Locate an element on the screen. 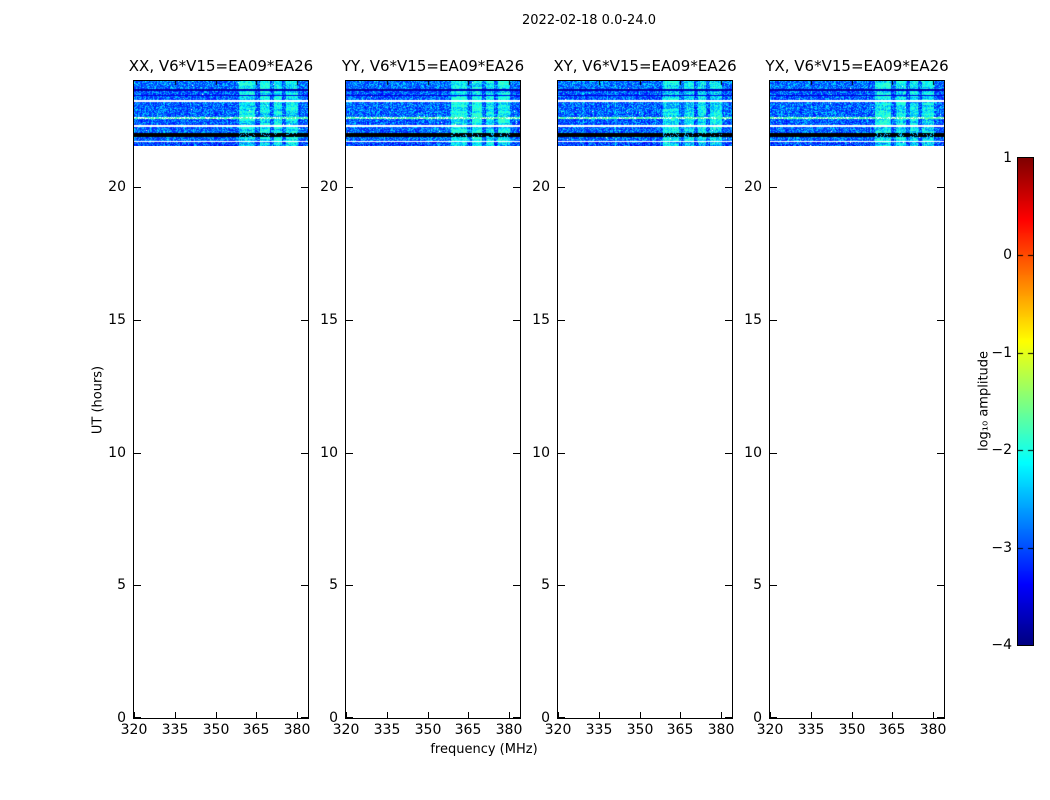 The image size is (1050, 800). spectrogram-yy is located at coordinates (433, 113).